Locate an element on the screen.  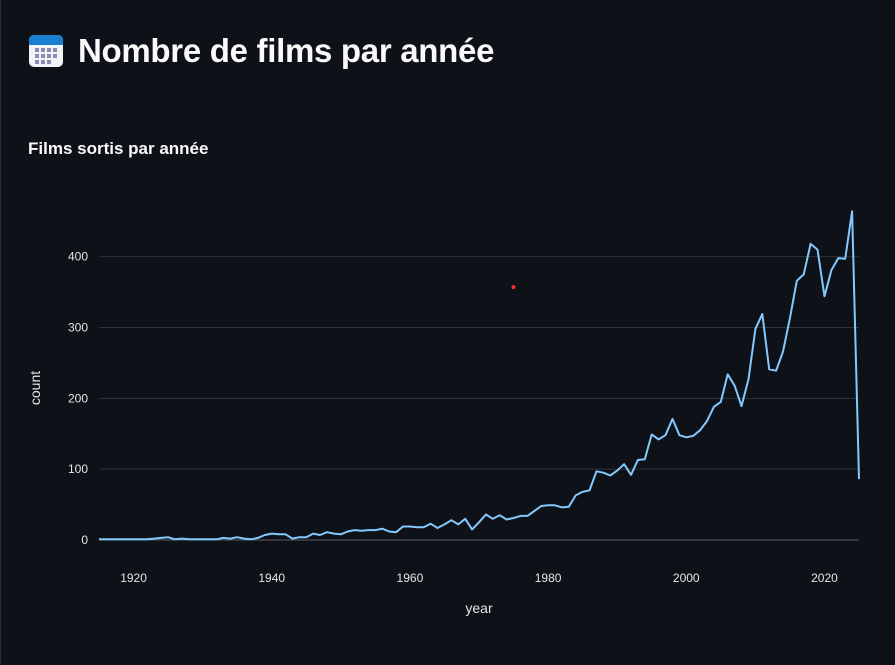
annotation-dot is located at coordinates (513, 287).